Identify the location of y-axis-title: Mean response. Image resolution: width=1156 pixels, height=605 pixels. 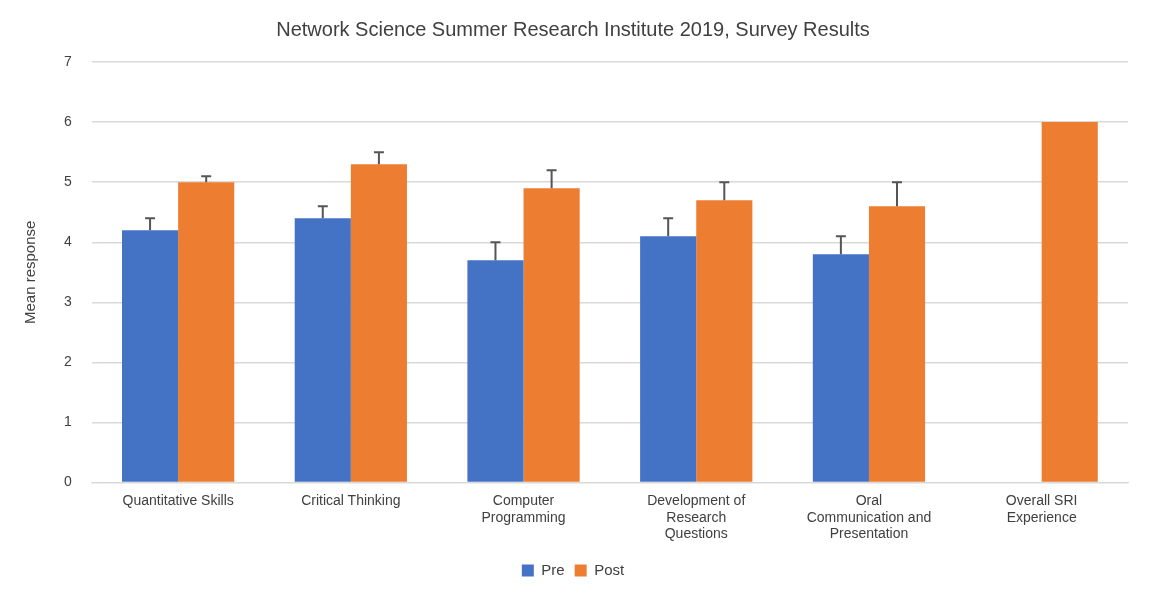
(30, 272).